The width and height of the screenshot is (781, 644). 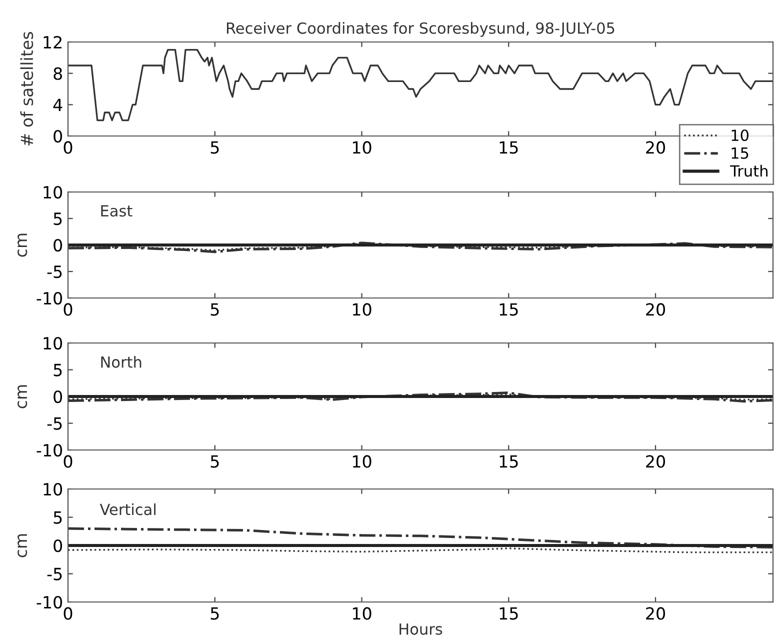 What do you see at coordinates (740, 135) in the screenshot?
I see `legend-label: 10` at bounding box center [740, 135].